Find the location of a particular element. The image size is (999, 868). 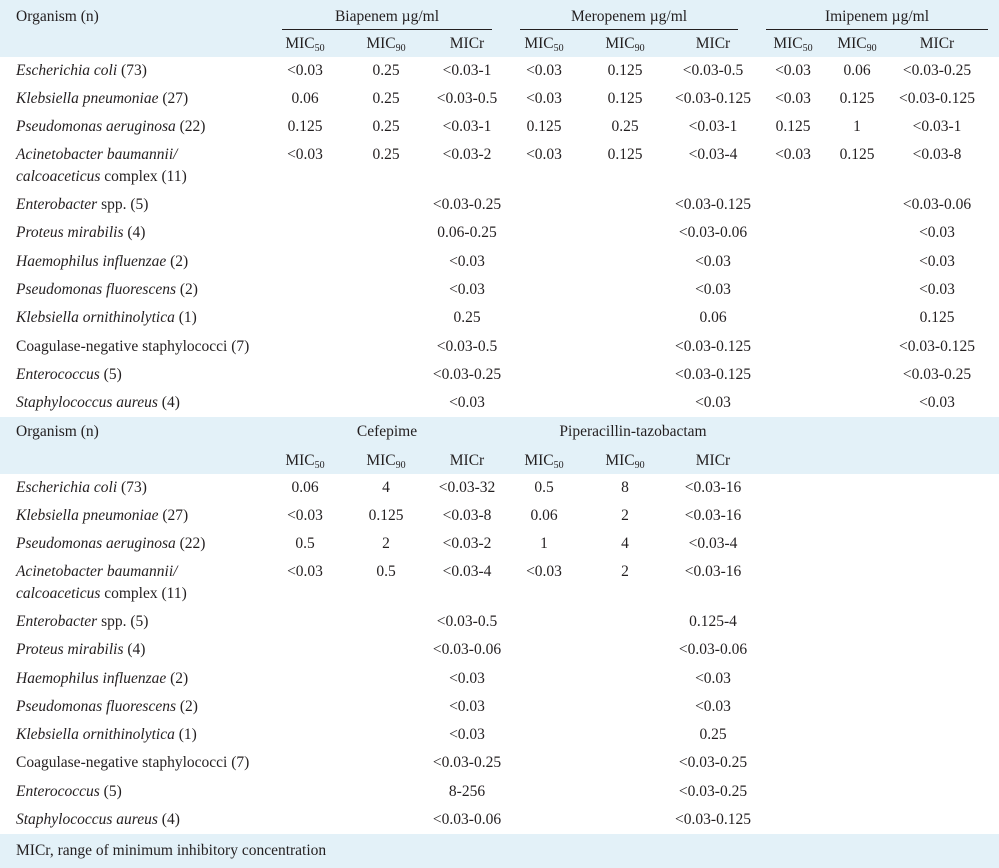

organism-name: Klebsiella ornithinolytica (1) is located at coordinates (106, 735).